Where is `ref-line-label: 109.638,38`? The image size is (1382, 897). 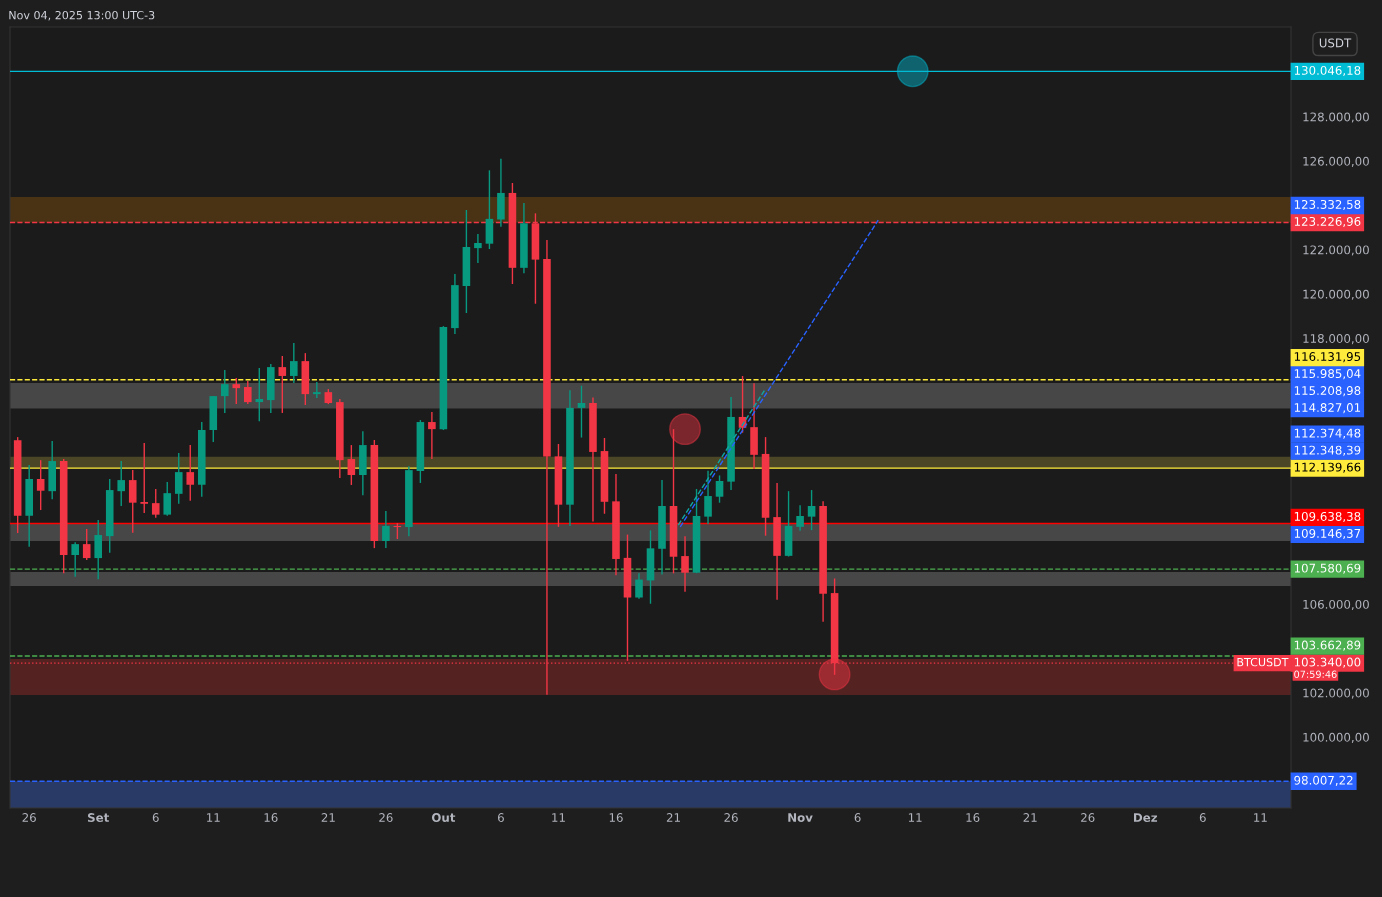
ref-line-label: 109.638,38 is located at coordinates (1327, 517).